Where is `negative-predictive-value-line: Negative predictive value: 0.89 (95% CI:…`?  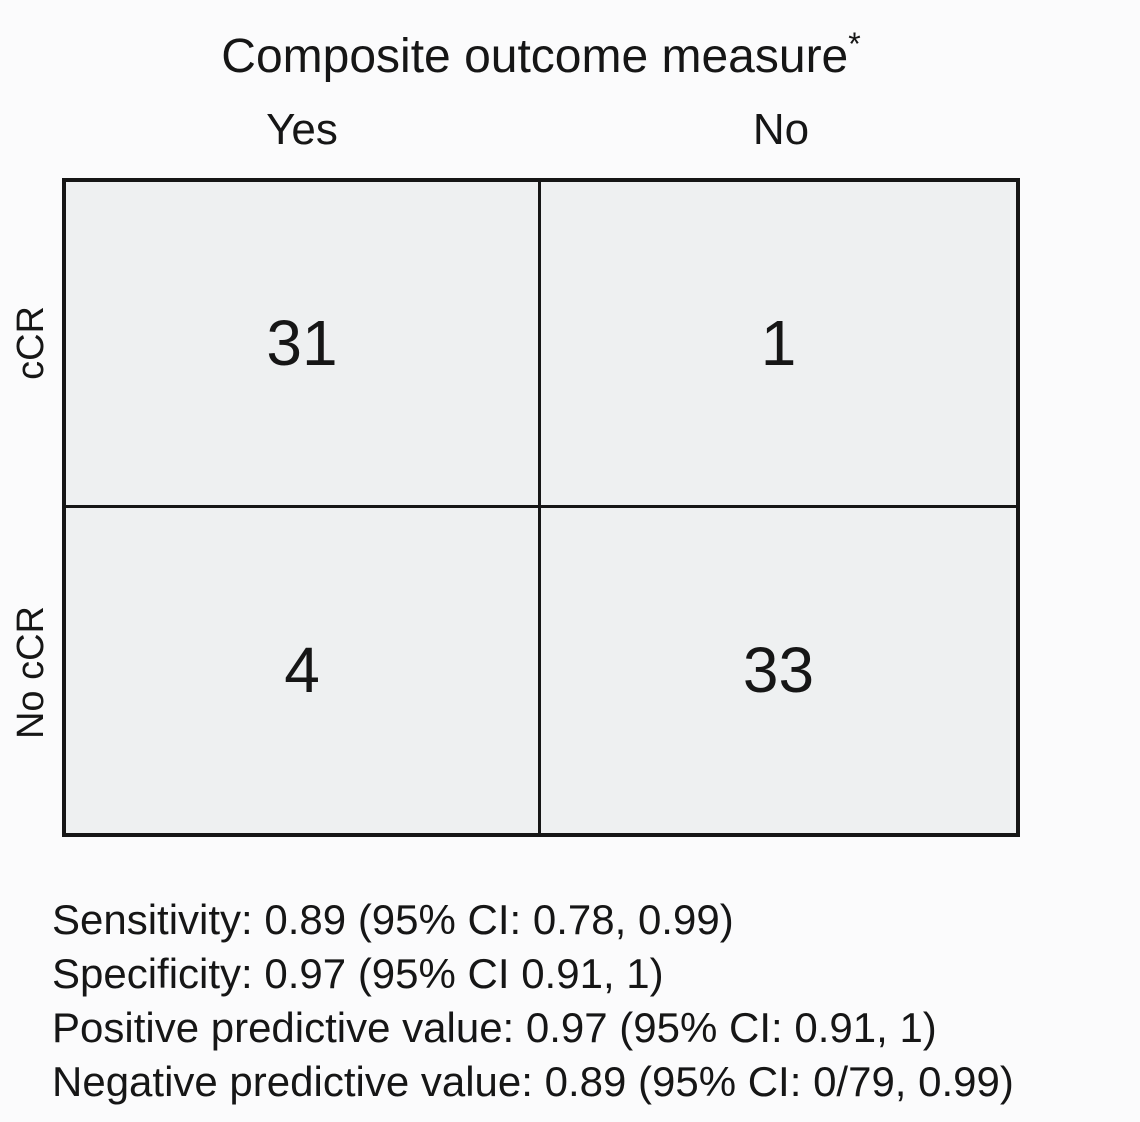
negative-predictive-value-line: Negative predictive value: 0.89 (95% CI:… is located at coordinates (533, 1081).